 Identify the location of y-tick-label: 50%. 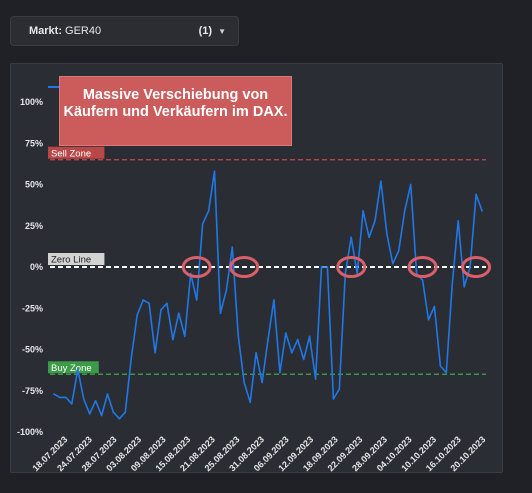
(34, 185).